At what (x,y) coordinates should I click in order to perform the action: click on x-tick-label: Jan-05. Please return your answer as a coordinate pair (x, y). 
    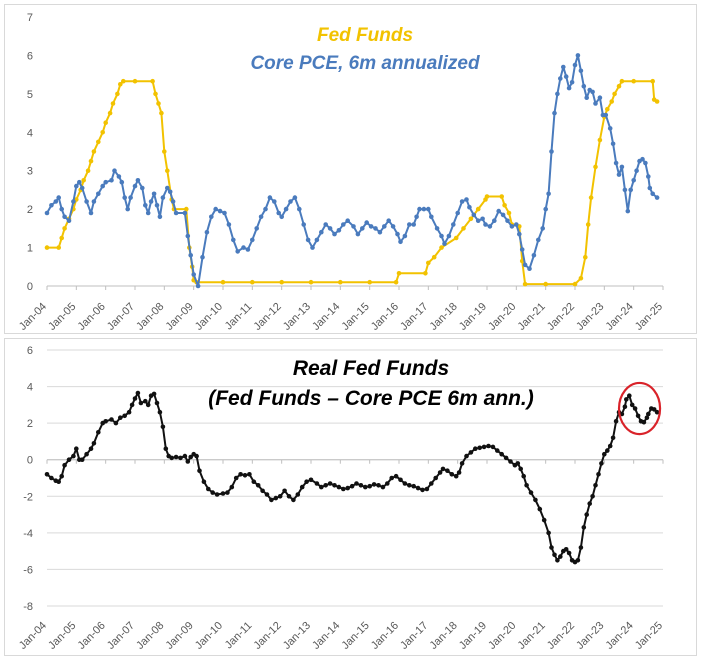
    Looking at the image, I should click on (62, 636).